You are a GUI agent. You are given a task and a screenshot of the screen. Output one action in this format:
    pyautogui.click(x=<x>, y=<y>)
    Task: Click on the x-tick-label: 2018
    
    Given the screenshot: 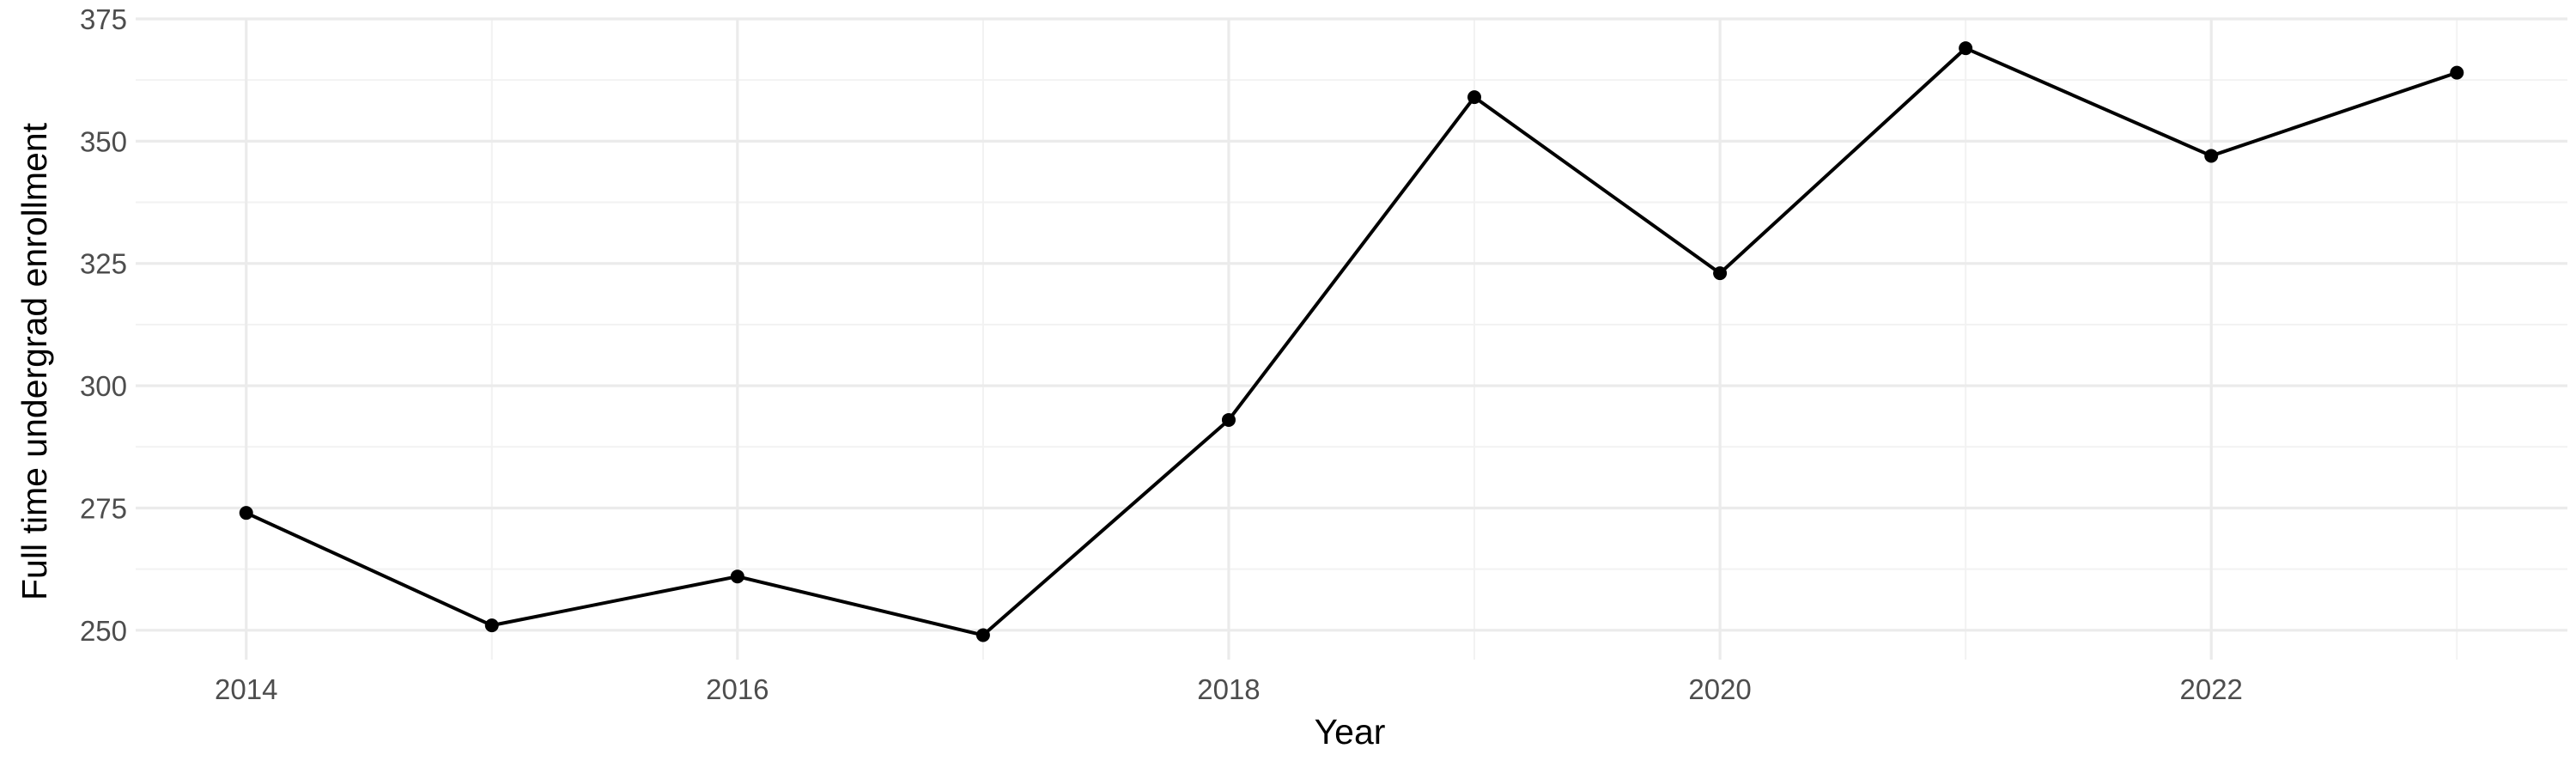 What is the action you would take?
    pyautogui.click(x=1228, y=689)
    